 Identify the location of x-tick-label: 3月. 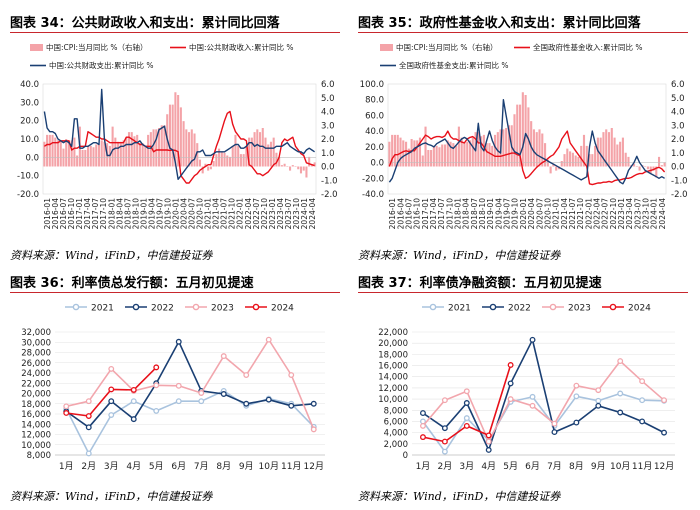
(466, 466).